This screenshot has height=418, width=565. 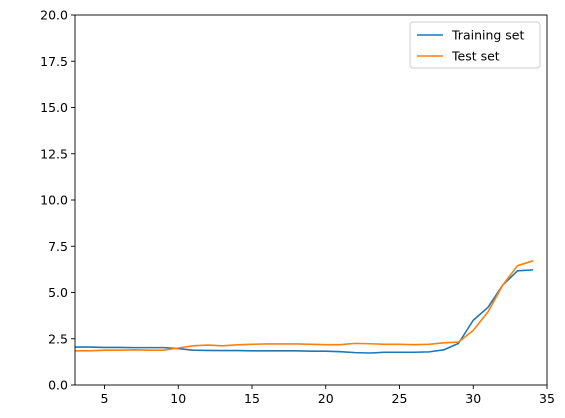 What do you see at coordinates (547, 398) in the screenshot?
I see `x-tick-label: 35` at bounding box center [547, 398].